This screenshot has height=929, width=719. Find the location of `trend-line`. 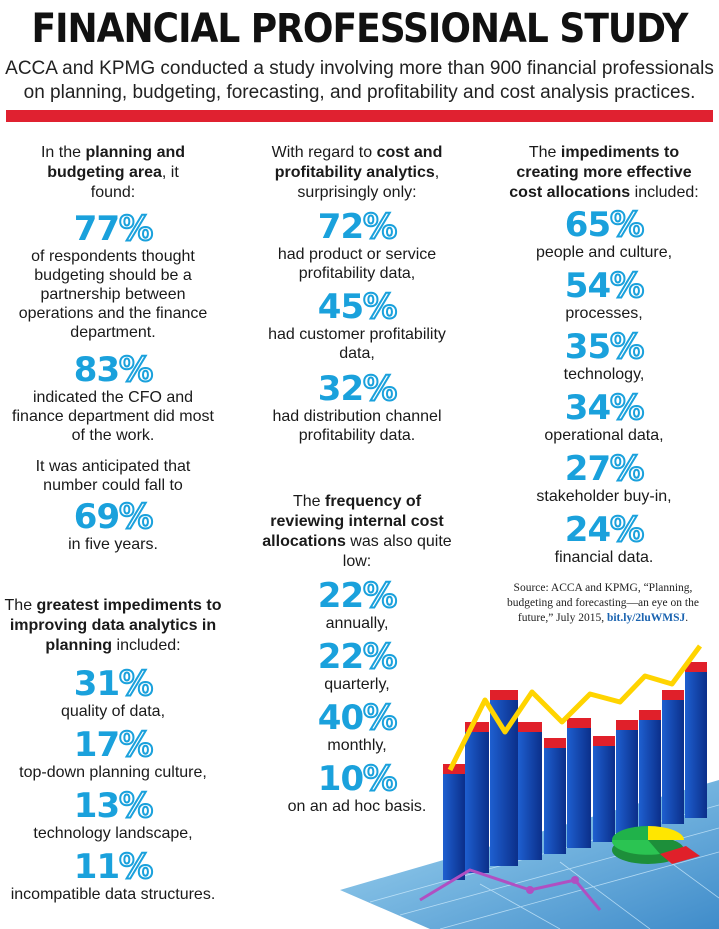

trend-line is located at coordinates (575, 708).